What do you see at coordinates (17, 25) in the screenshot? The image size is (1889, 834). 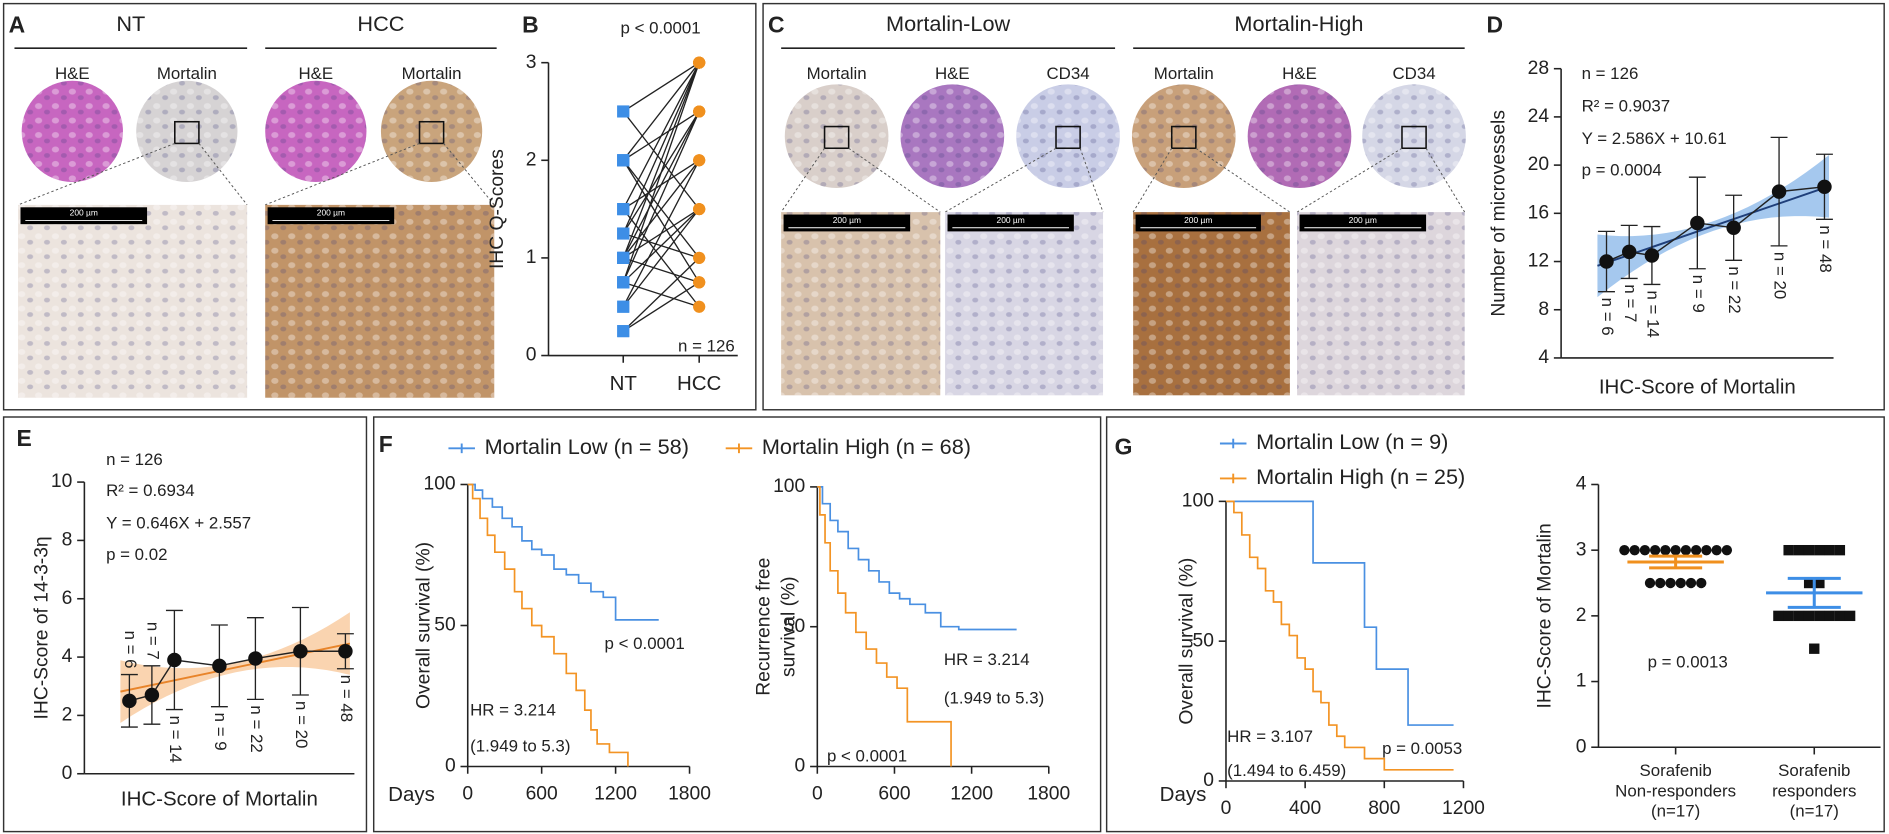 I see `panel-letter: A` at bounding box center [17, 25].